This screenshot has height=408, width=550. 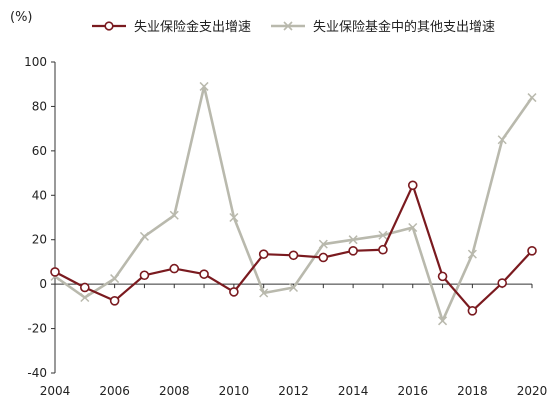 What do you see at coordinates (43, 284) in the screenshot?
I see `y-tick-label-0: 0` at bounding box center [43, 284].